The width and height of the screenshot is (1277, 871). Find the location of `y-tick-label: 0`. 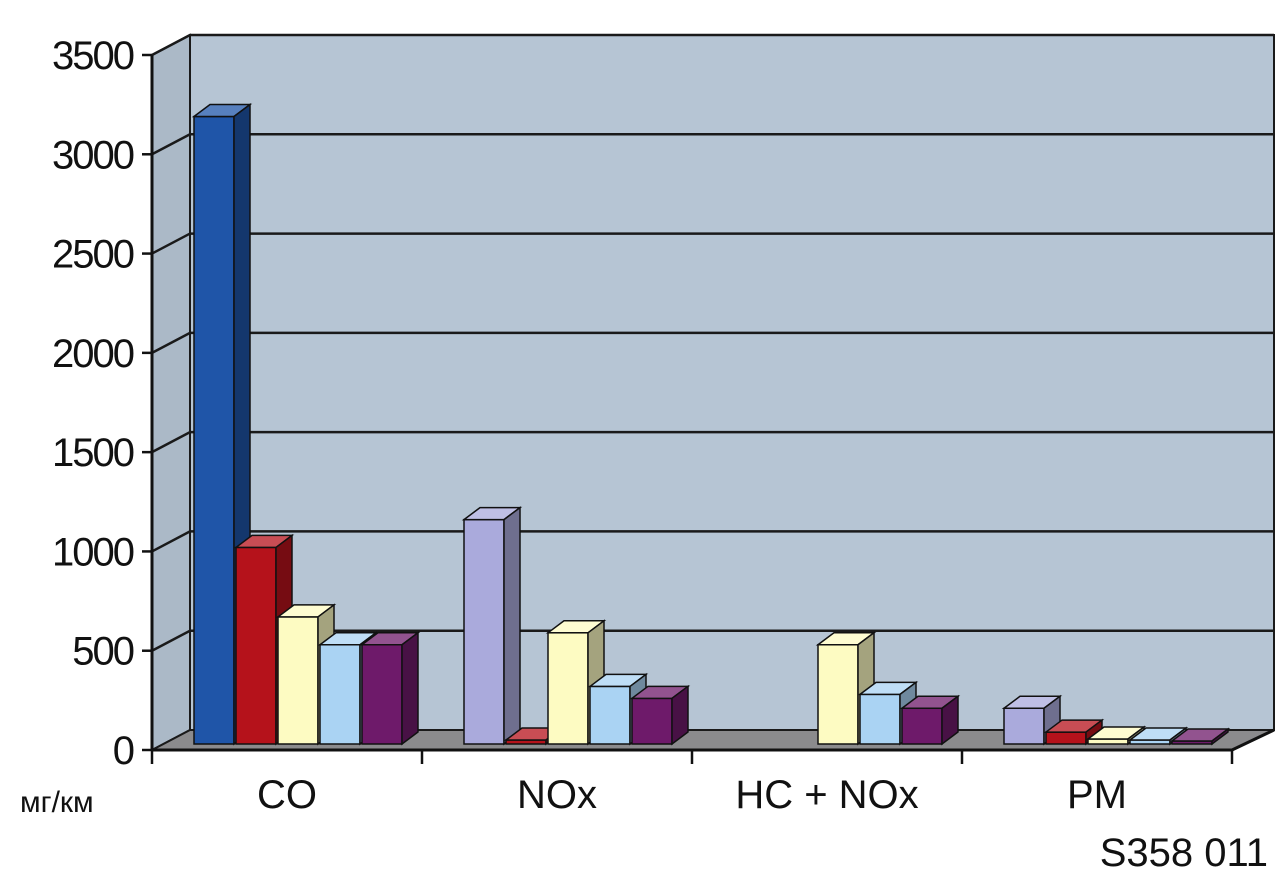

y-tick-label: 0 is located at coordinates (123, 751).